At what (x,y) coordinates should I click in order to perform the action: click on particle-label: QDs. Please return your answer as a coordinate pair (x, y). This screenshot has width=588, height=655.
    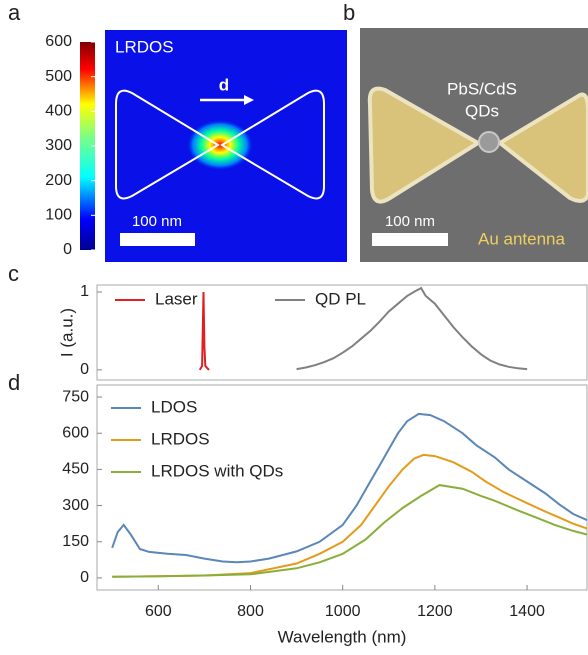
    Looking at the image, I should click on (482, 110).